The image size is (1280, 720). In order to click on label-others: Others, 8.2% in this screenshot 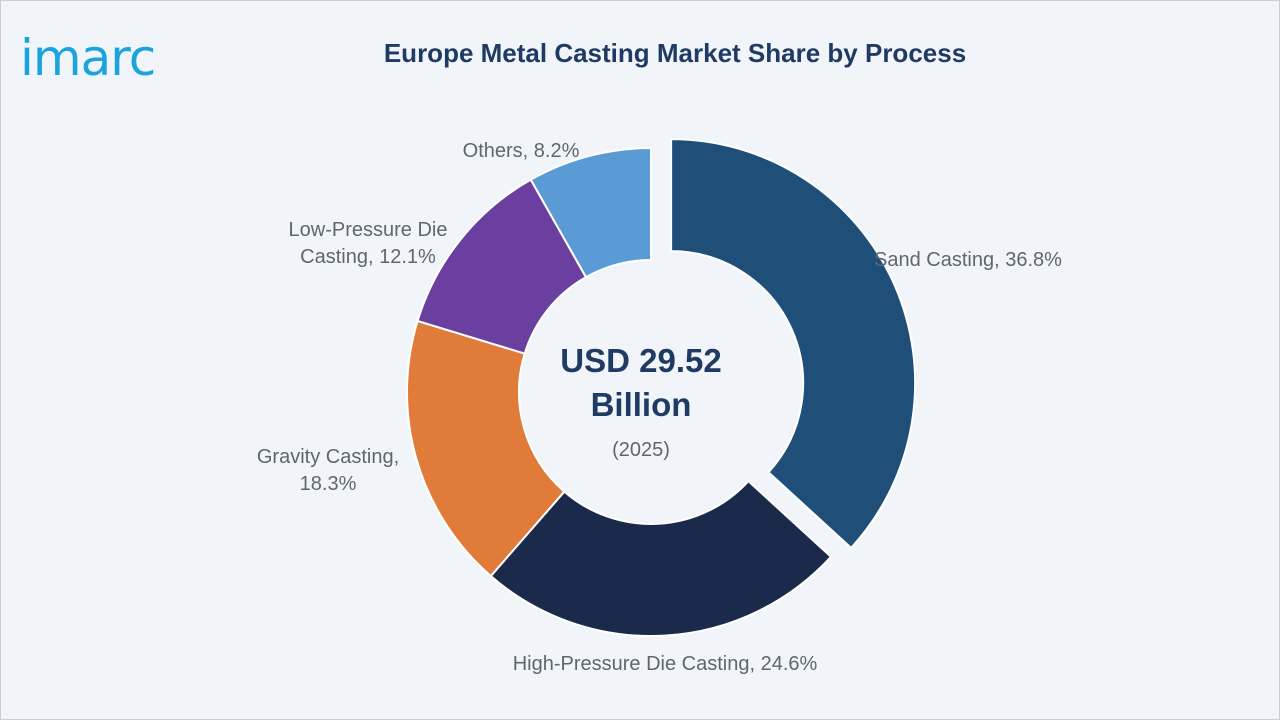, I will do `click(521, 151)`.